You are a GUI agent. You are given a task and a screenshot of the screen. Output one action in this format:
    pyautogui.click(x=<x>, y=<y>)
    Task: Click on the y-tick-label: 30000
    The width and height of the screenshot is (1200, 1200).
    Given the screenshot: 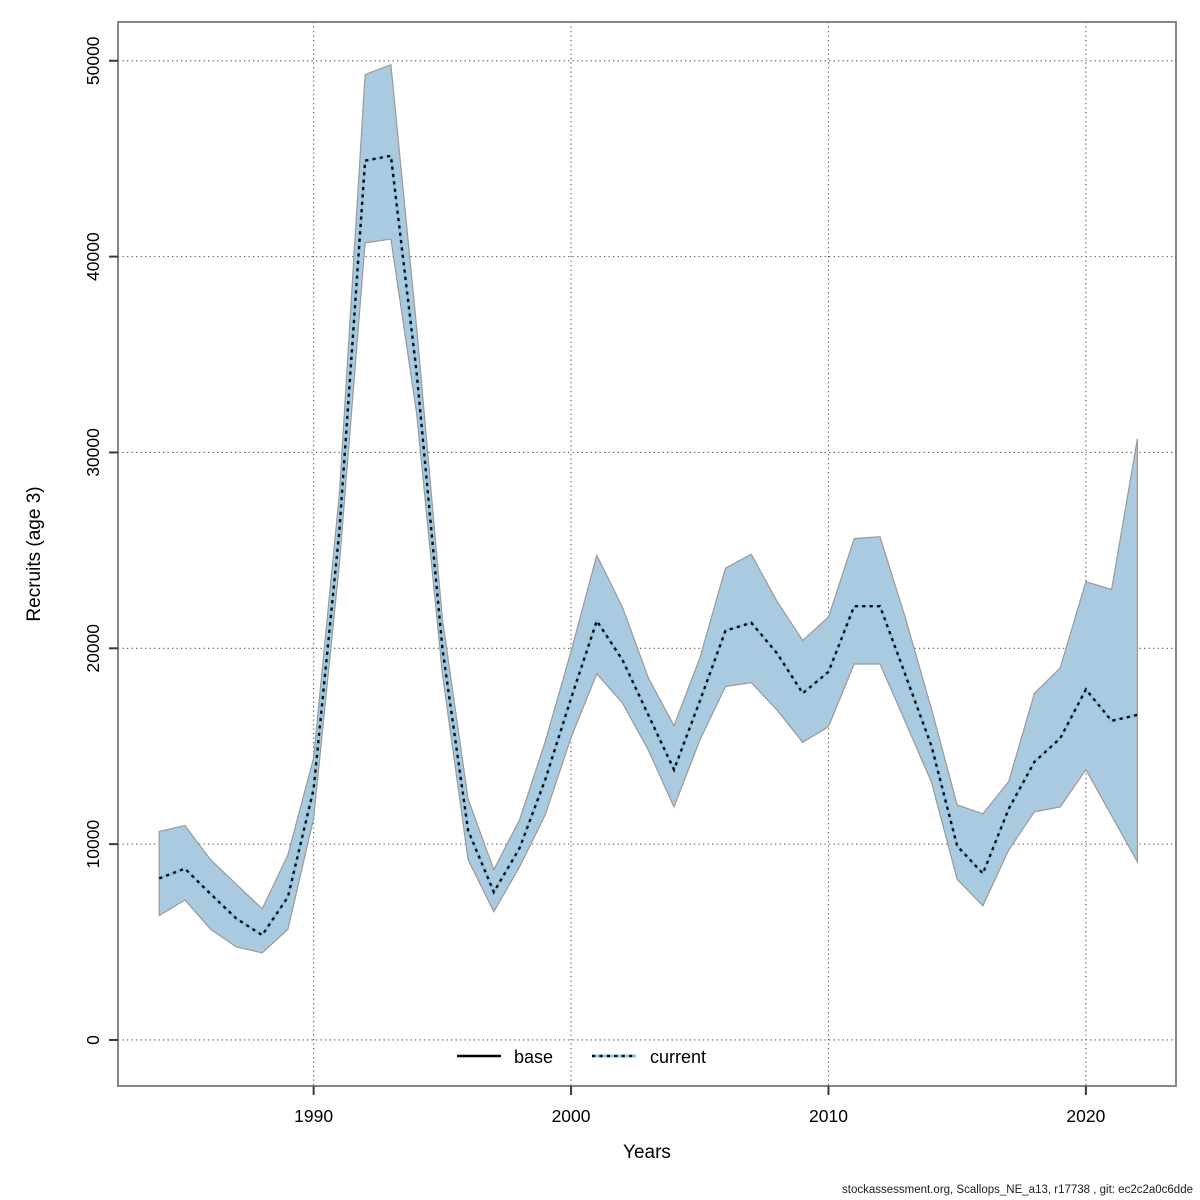 What is the action you would take?
    pyautogui.click(x=93, y=452)
    